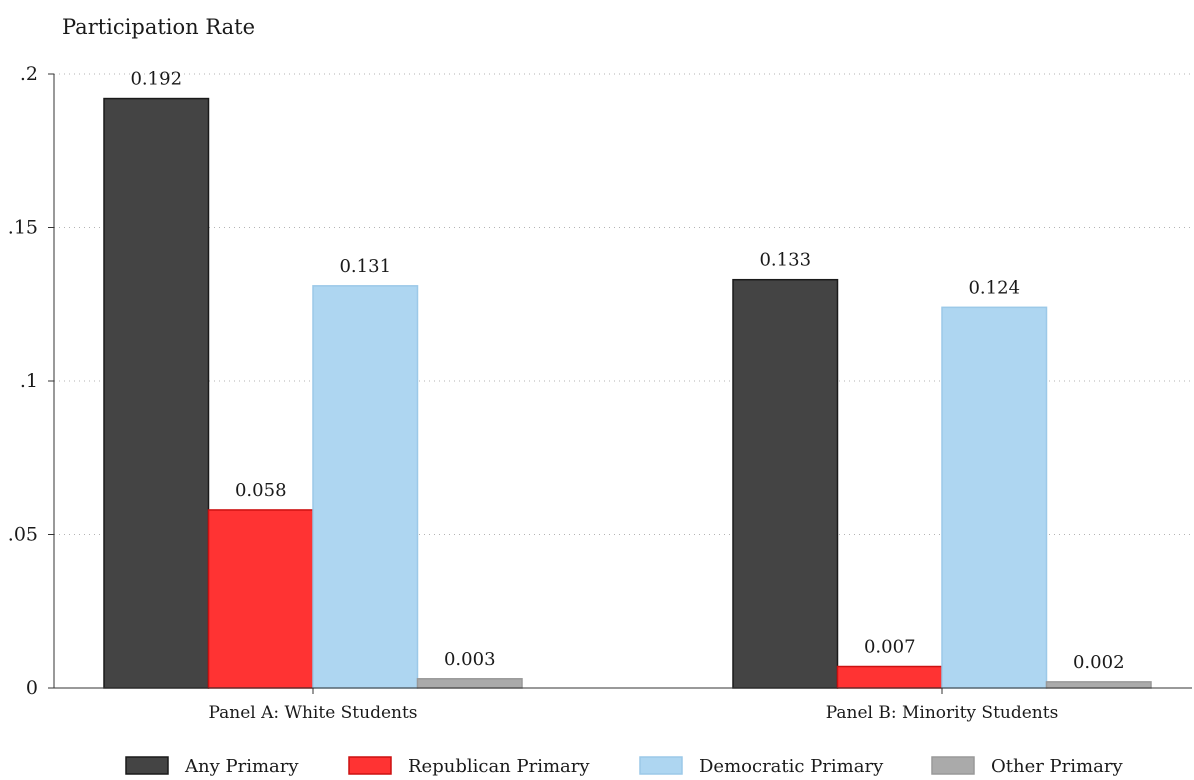 The height and width of the screenshot is (780, 1194). I want to click on y-axis-label: Participation Rate, so click(158, 27).